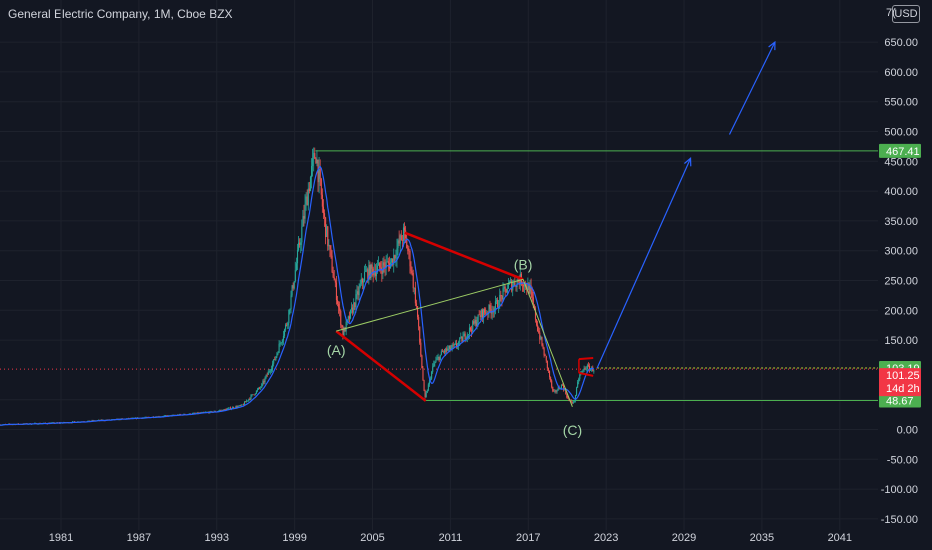 This screenshot has width=932, height=550. Describe the element at coordinates (451, 538) in the screenshot. I see `x-tick-label: 2011` at that location.